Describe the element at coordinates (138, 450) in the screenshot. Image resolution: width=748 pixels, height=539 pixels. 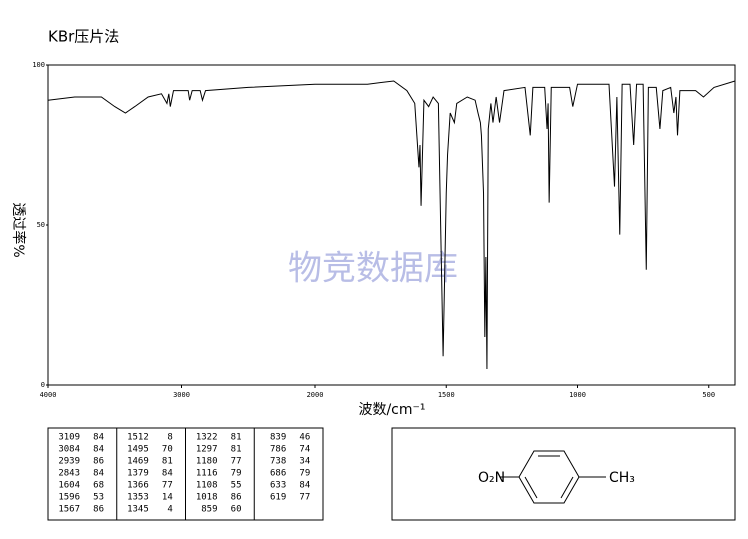
I see `peak-wavenumber: 1495` at that location.